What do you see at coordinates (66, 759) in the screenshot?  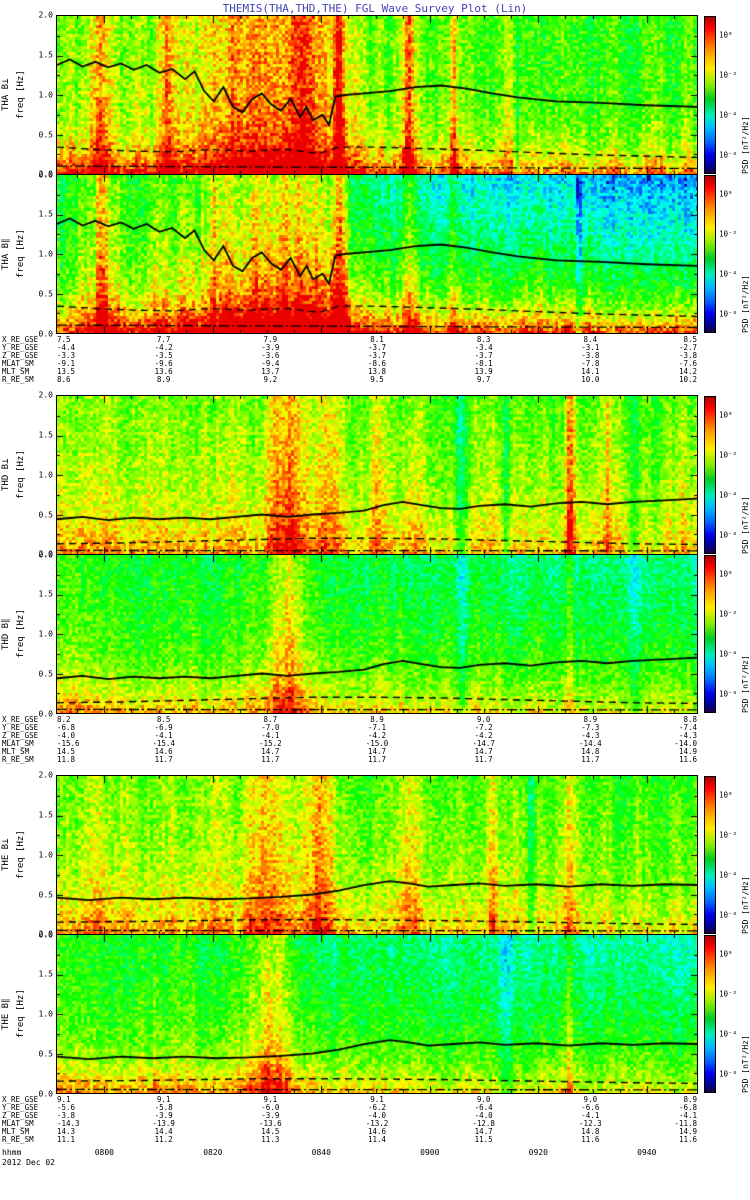 I see `annotation-value: 11.8` at bounding box center [66, 759].